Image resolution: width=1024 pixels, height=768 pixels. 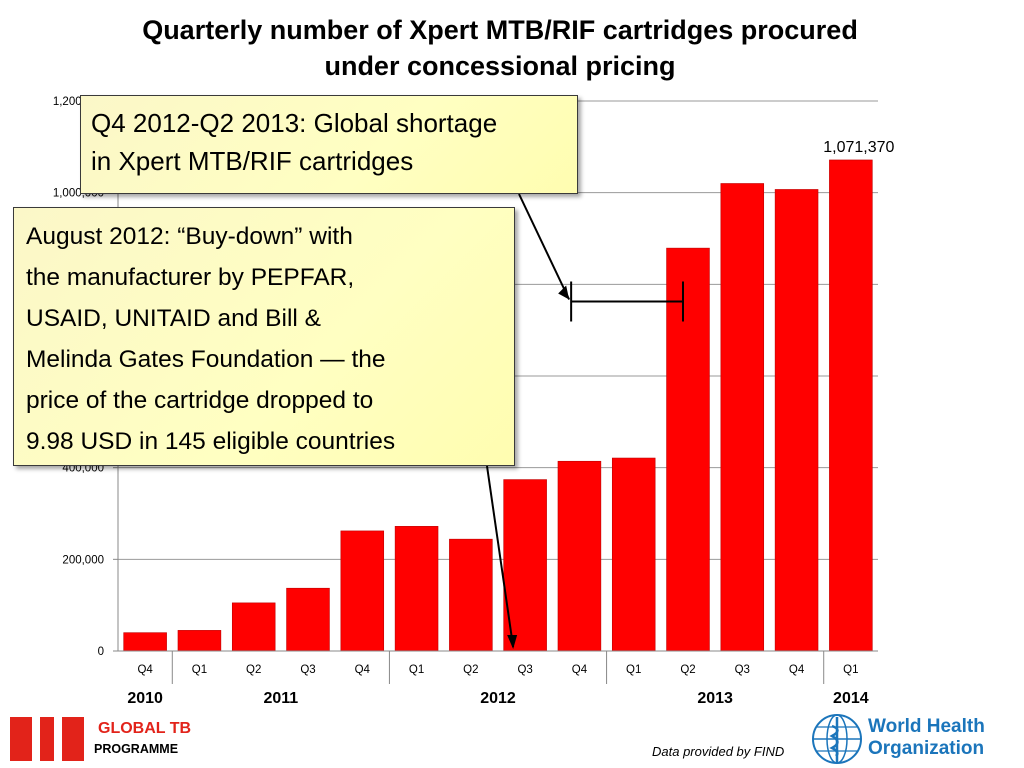 What do you see at coordinates (564, 292) in the screenshot?
I see `shortage-arrowhead` at bounding box center [564, 292].